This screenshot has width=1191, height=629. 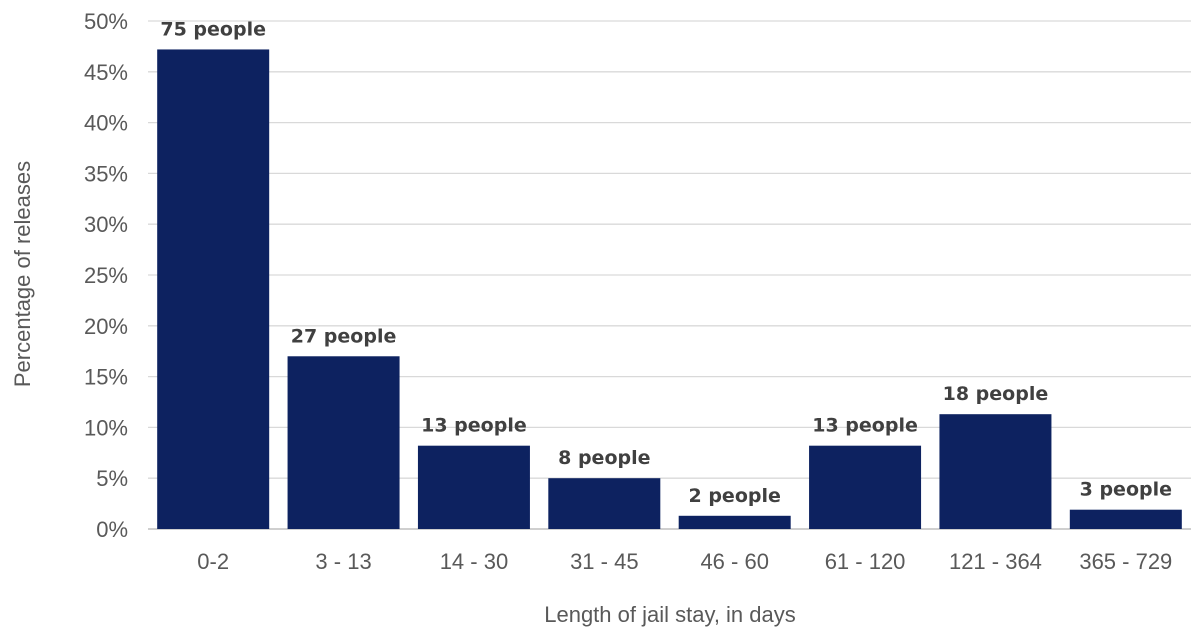 I want to click on y-tick-label: 0%, so click(x=112, y=529).